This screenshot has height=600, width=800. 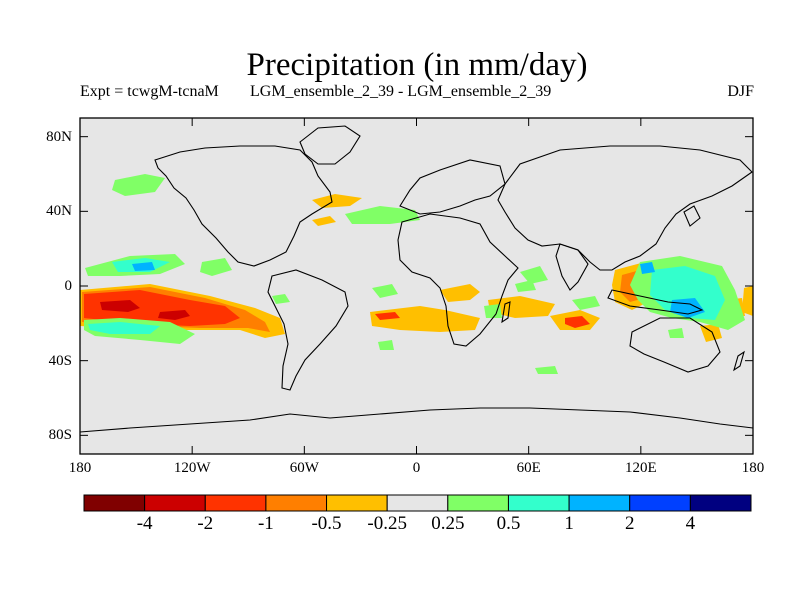 What do you see at coordinates (640, 468) in the screenshot?
I see `lon-tick-label: 120E` at bounding box center [640, 468].